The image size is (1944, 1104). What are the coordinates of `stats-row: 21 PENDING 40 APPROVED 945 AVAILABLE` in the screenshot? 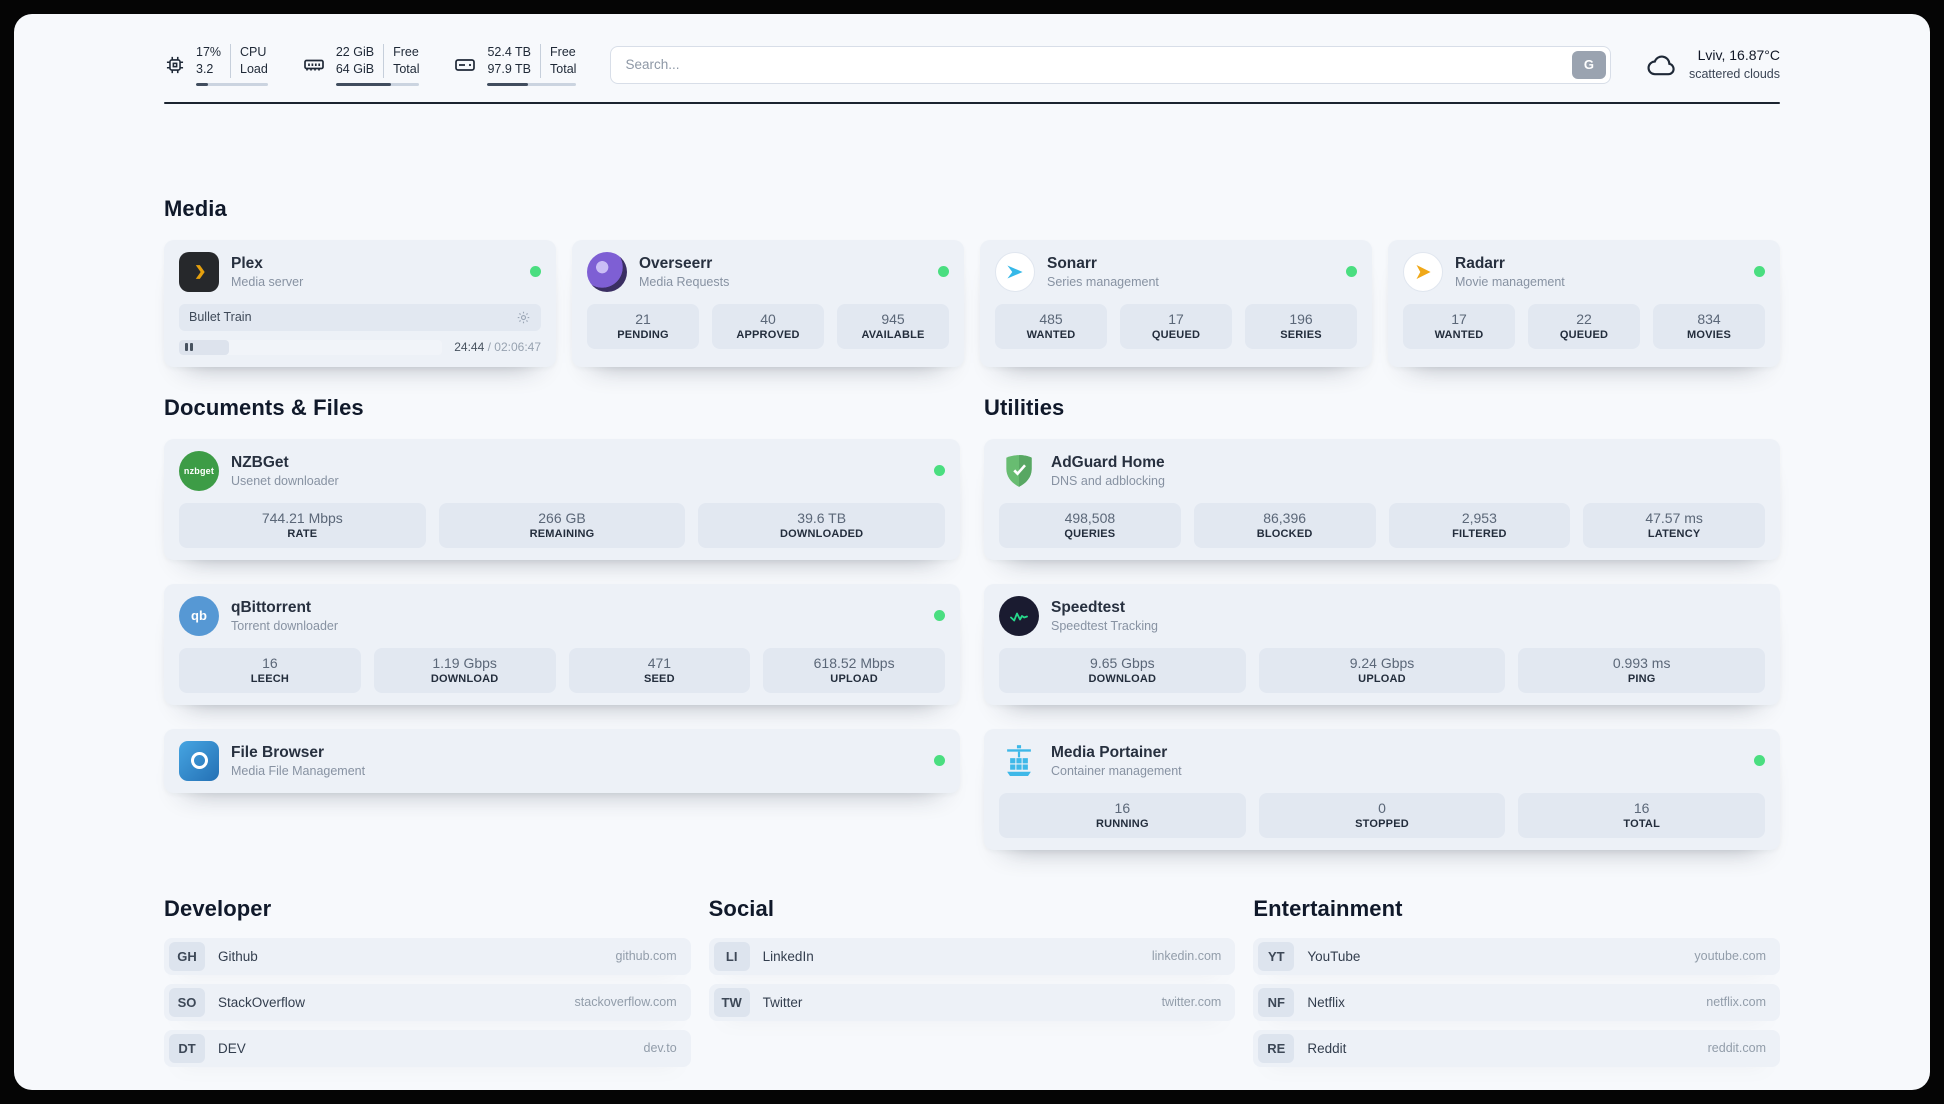 It's located at (768, 326).